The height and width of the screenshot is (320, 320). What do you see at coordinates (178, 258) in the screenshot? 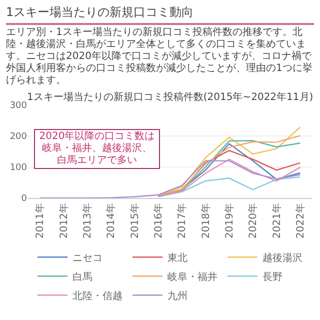
I see `legend-label: 東北` at bounding box center [178, 258].